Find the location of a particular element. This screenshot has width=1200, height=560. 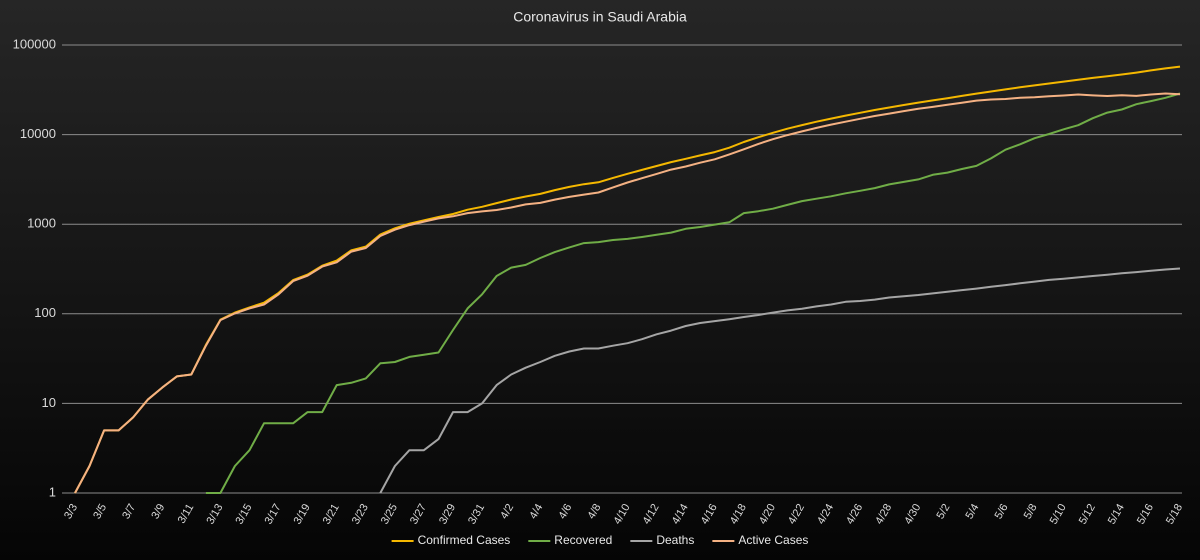

legend-label: Active Cases is located at coordinates (773, 540).